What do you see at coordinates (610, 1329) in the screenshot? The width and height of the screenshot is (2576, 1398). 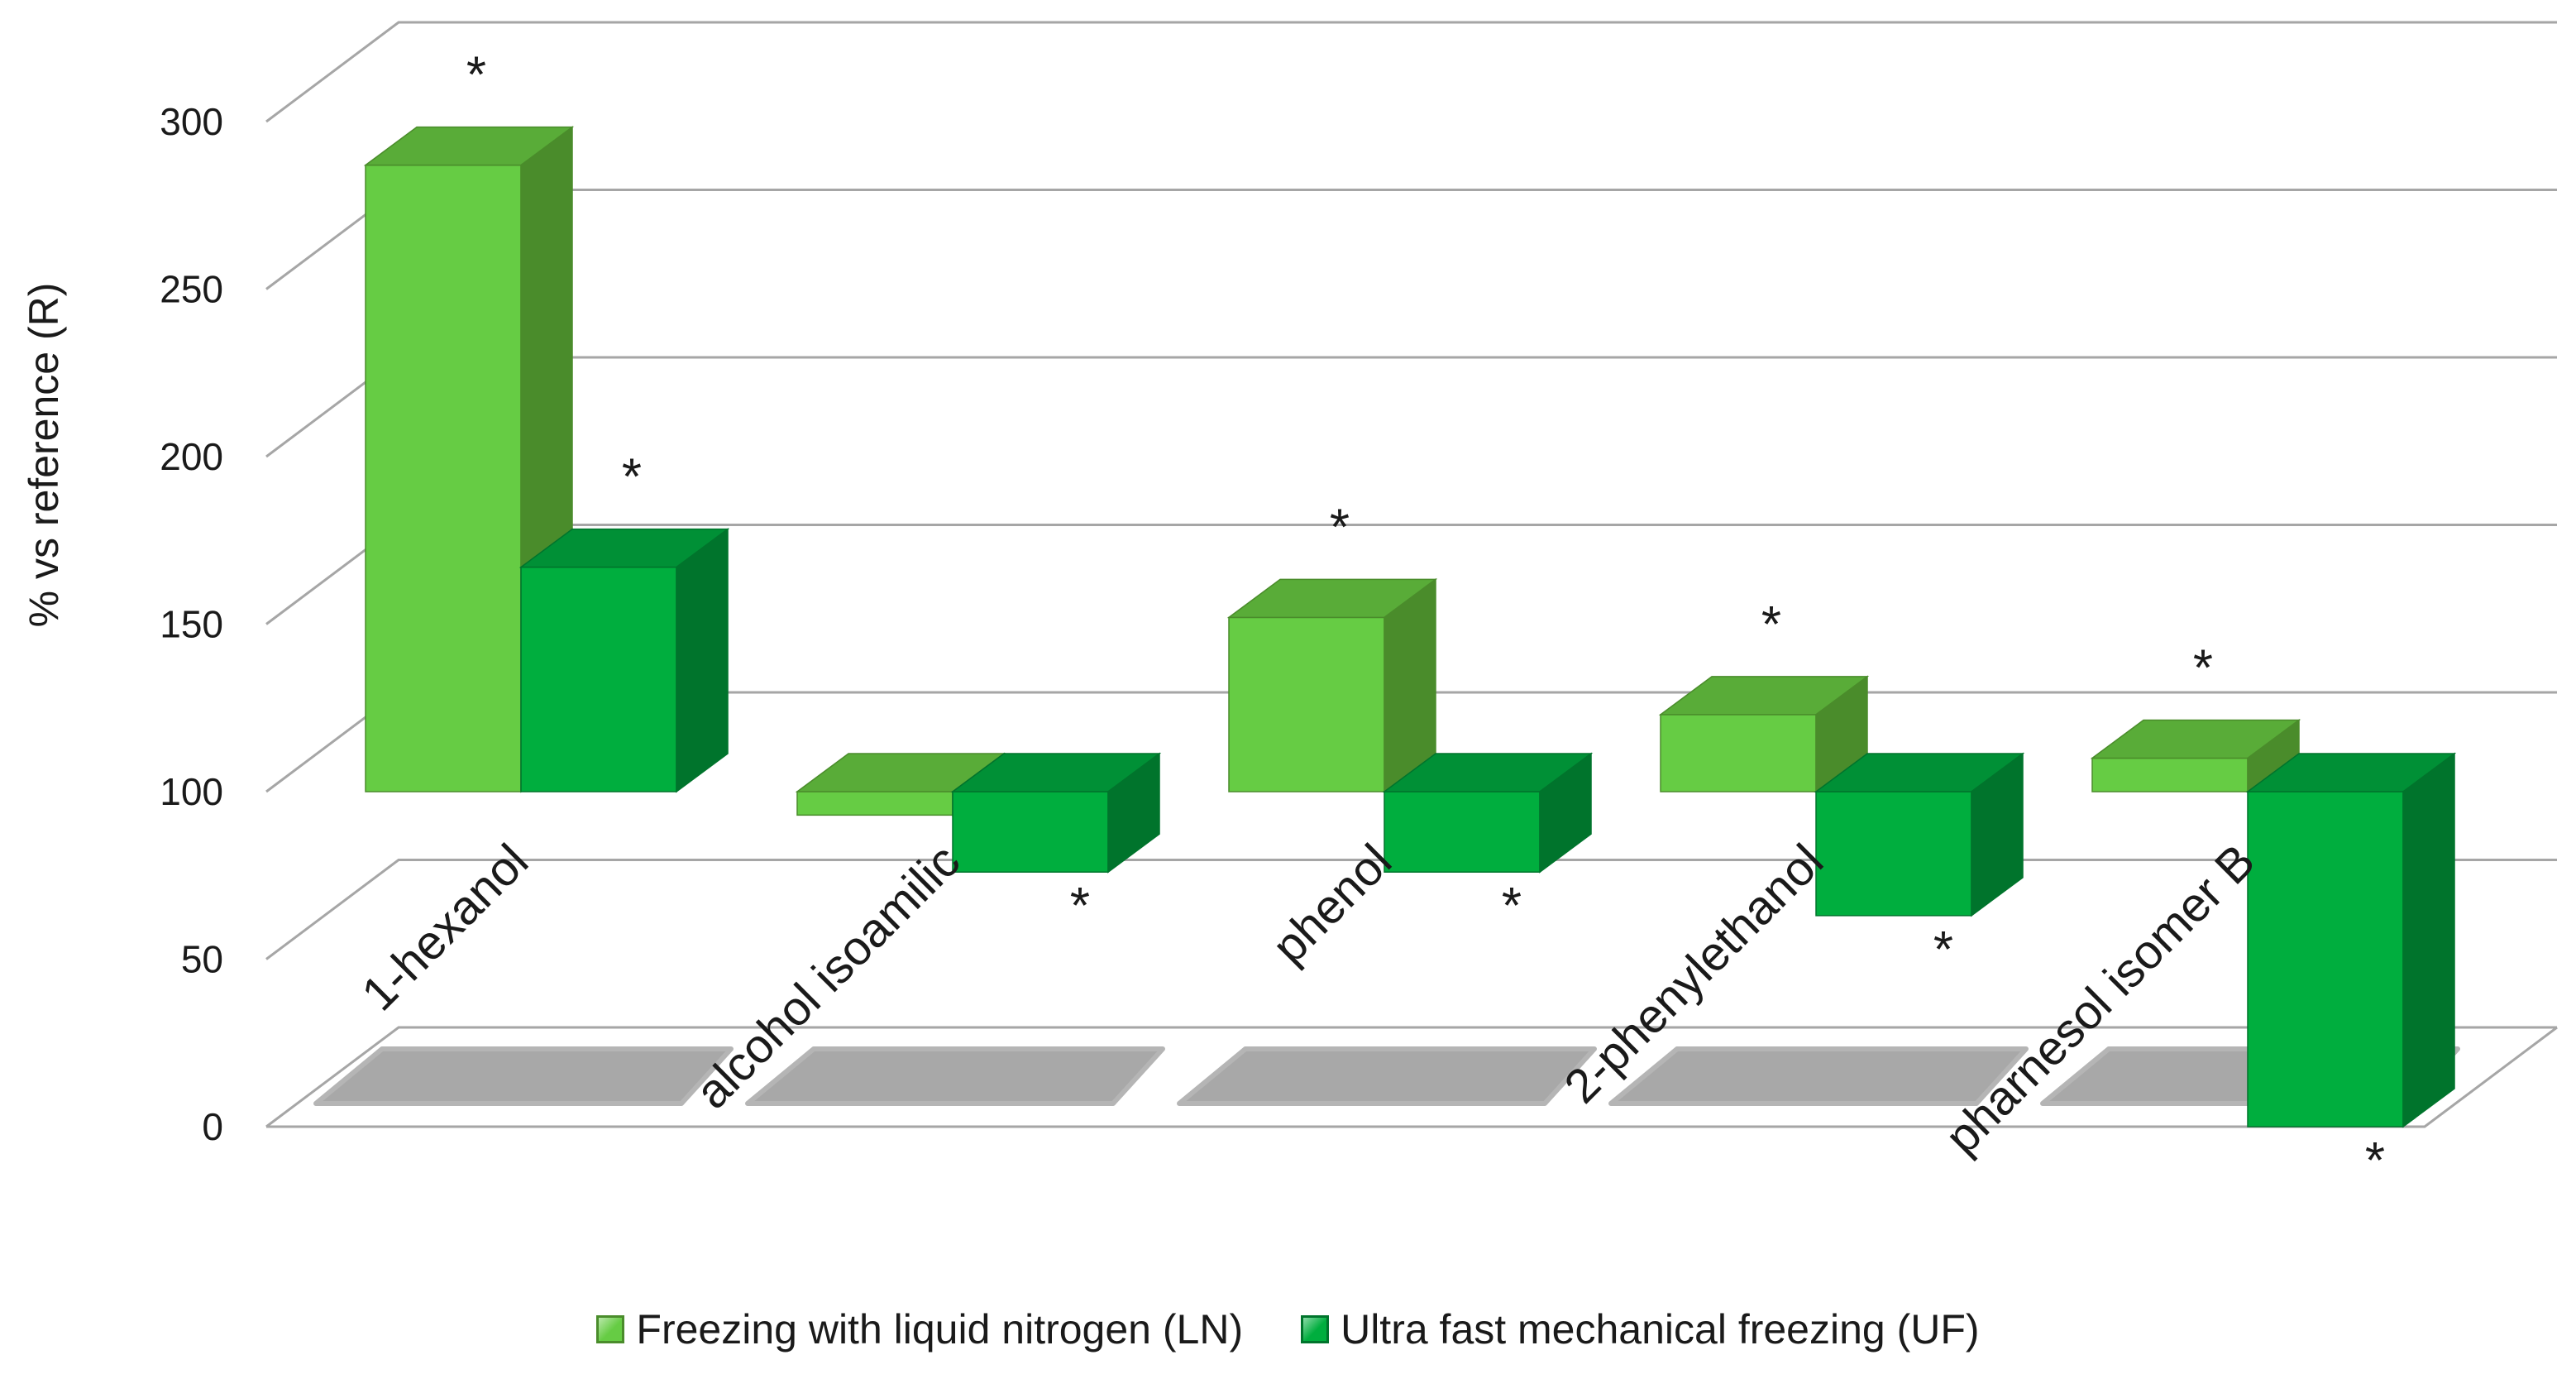 I see `legend-swatch-ln` at bounding box center [610, 1329].